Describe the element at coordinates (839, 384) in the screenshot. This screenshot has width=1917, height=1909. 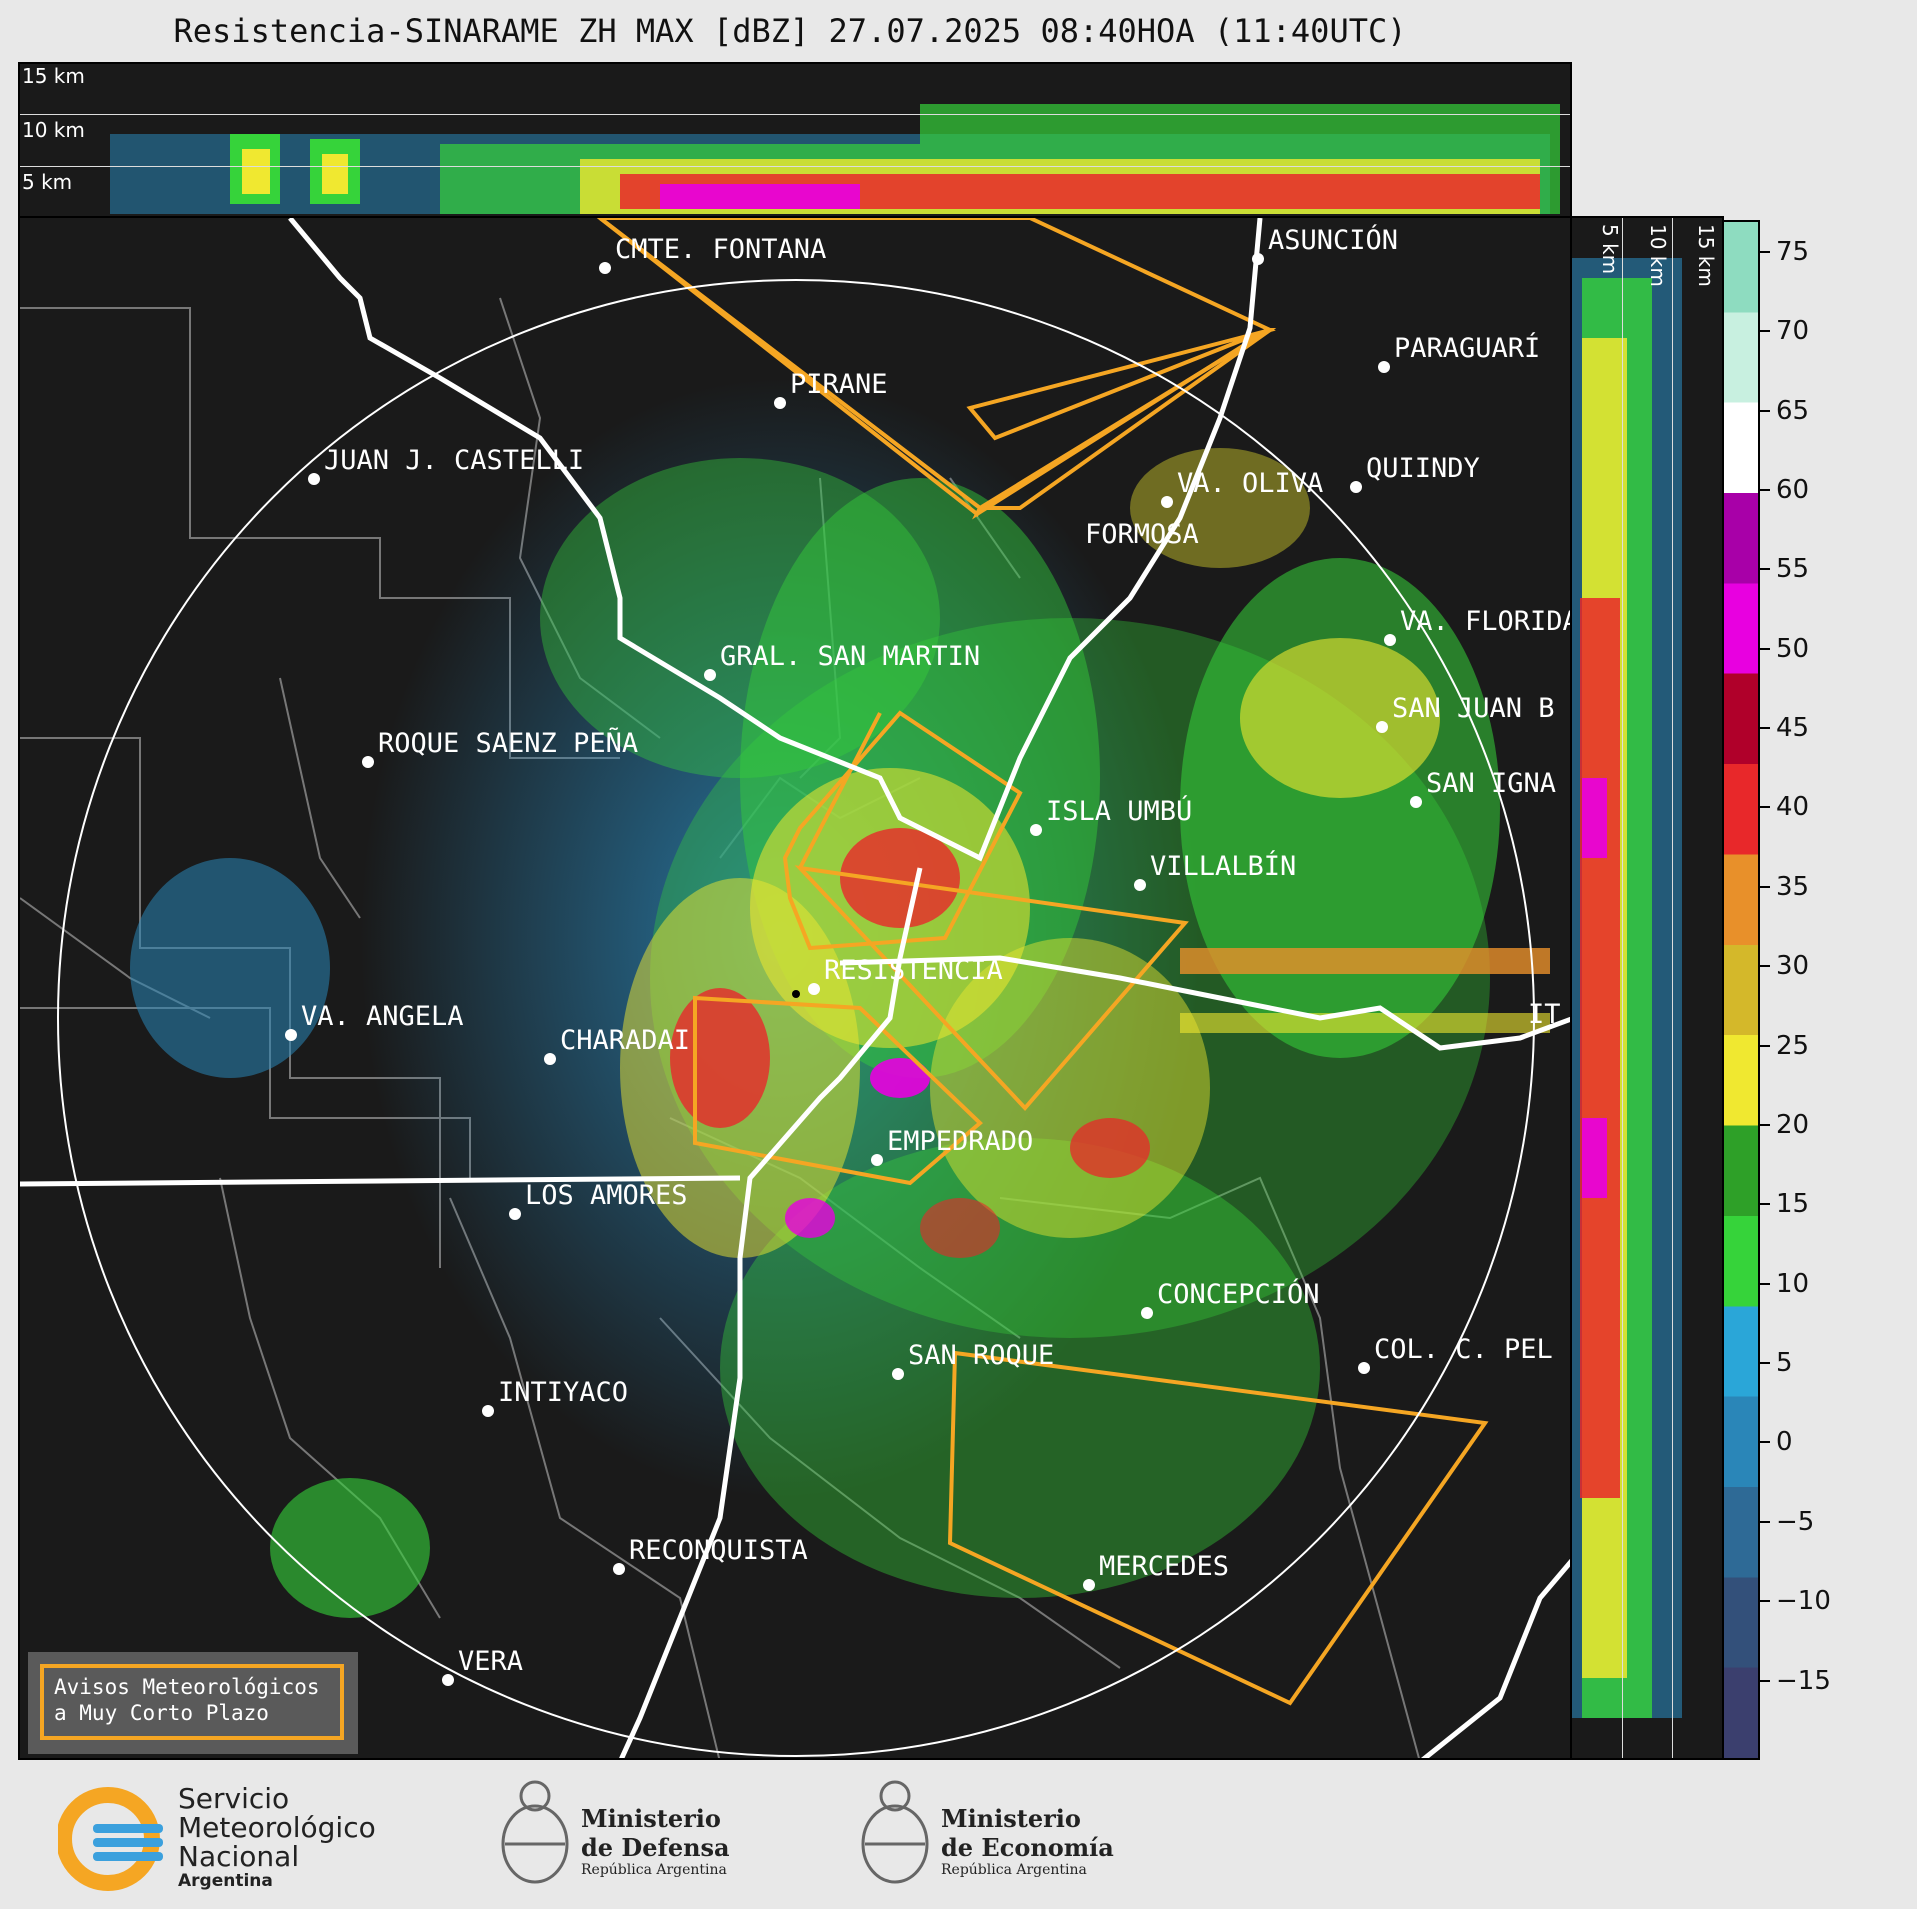
I see `city-label: PIRANE` at that location.